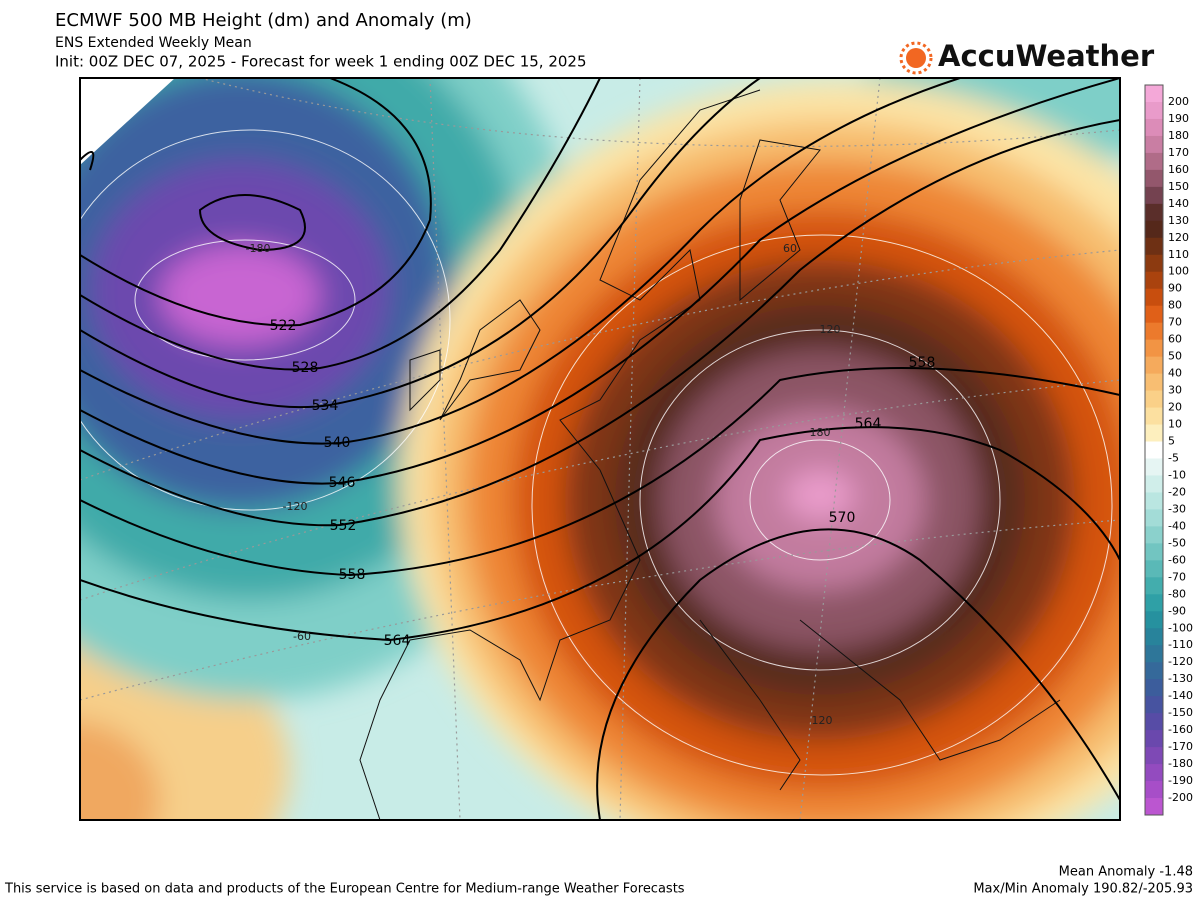  What do you see at coordinates (263, 20) in the screenshot?
I see `title: ECMWF 500 MB Height (dm) and Anomaly (m)` at bounding box center [263, 20].